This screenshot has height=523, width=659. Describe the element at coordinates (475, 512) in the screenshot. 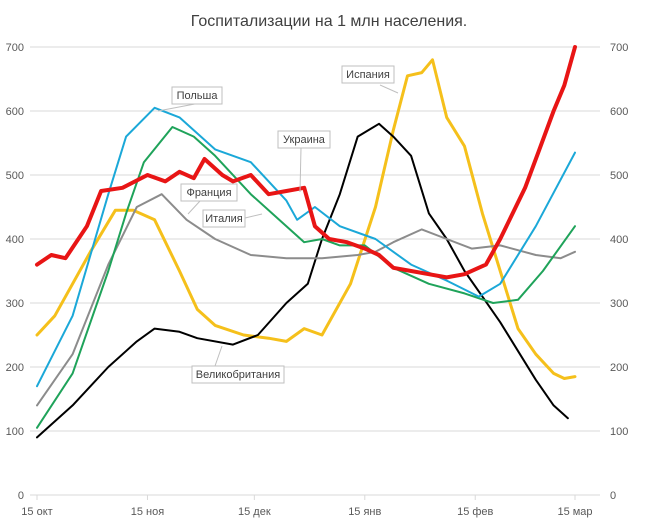

I see `x-tick-label: 15 фев` at that location.